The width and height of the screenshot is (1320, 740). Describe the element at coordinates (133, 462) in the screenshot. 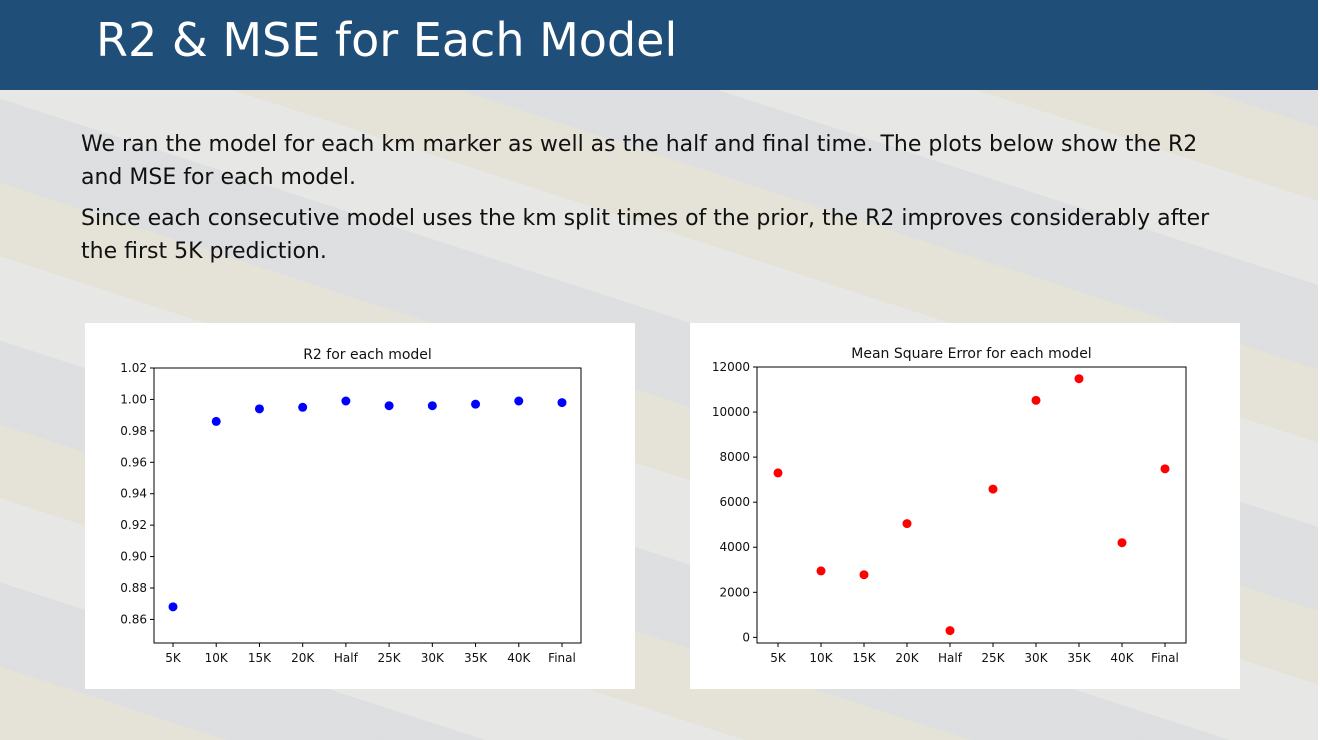

I see `r2-y-tick-label: 0.96` at that location.